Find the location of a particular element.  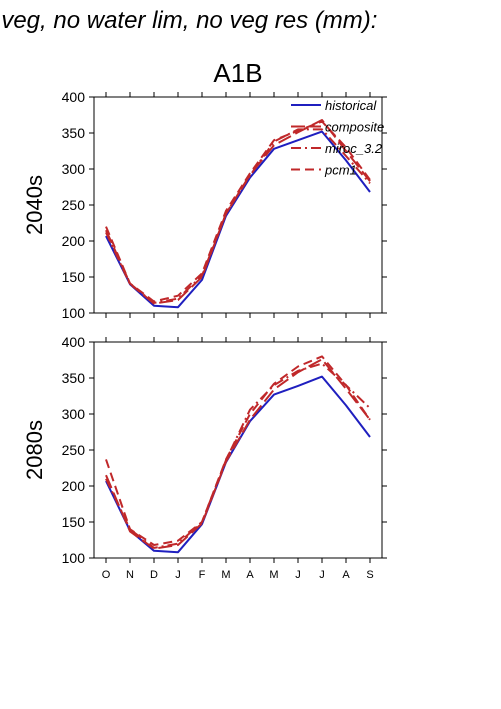

legend-label: miroc_3.2 is located at coordinates (354, 148).